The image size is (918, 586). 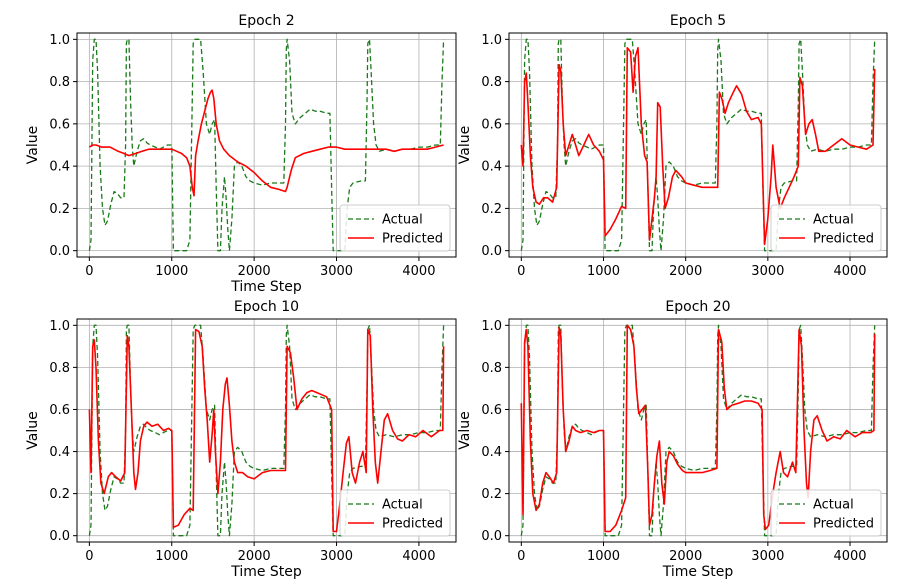 What do you see at coordinates (266, 21) in the screenshot?
I see `chart-title: Epoch 2` at bounding box center [266, 21].